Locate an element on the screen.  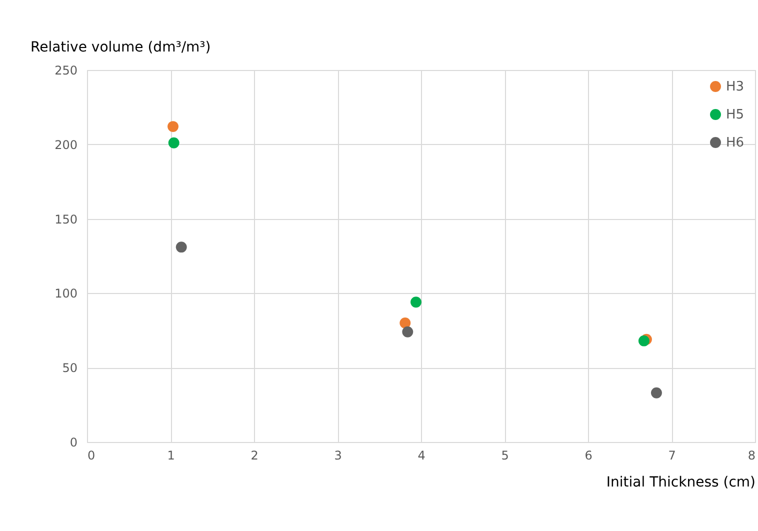
x-tick-label: 0 is located at coordinates (92, 455).